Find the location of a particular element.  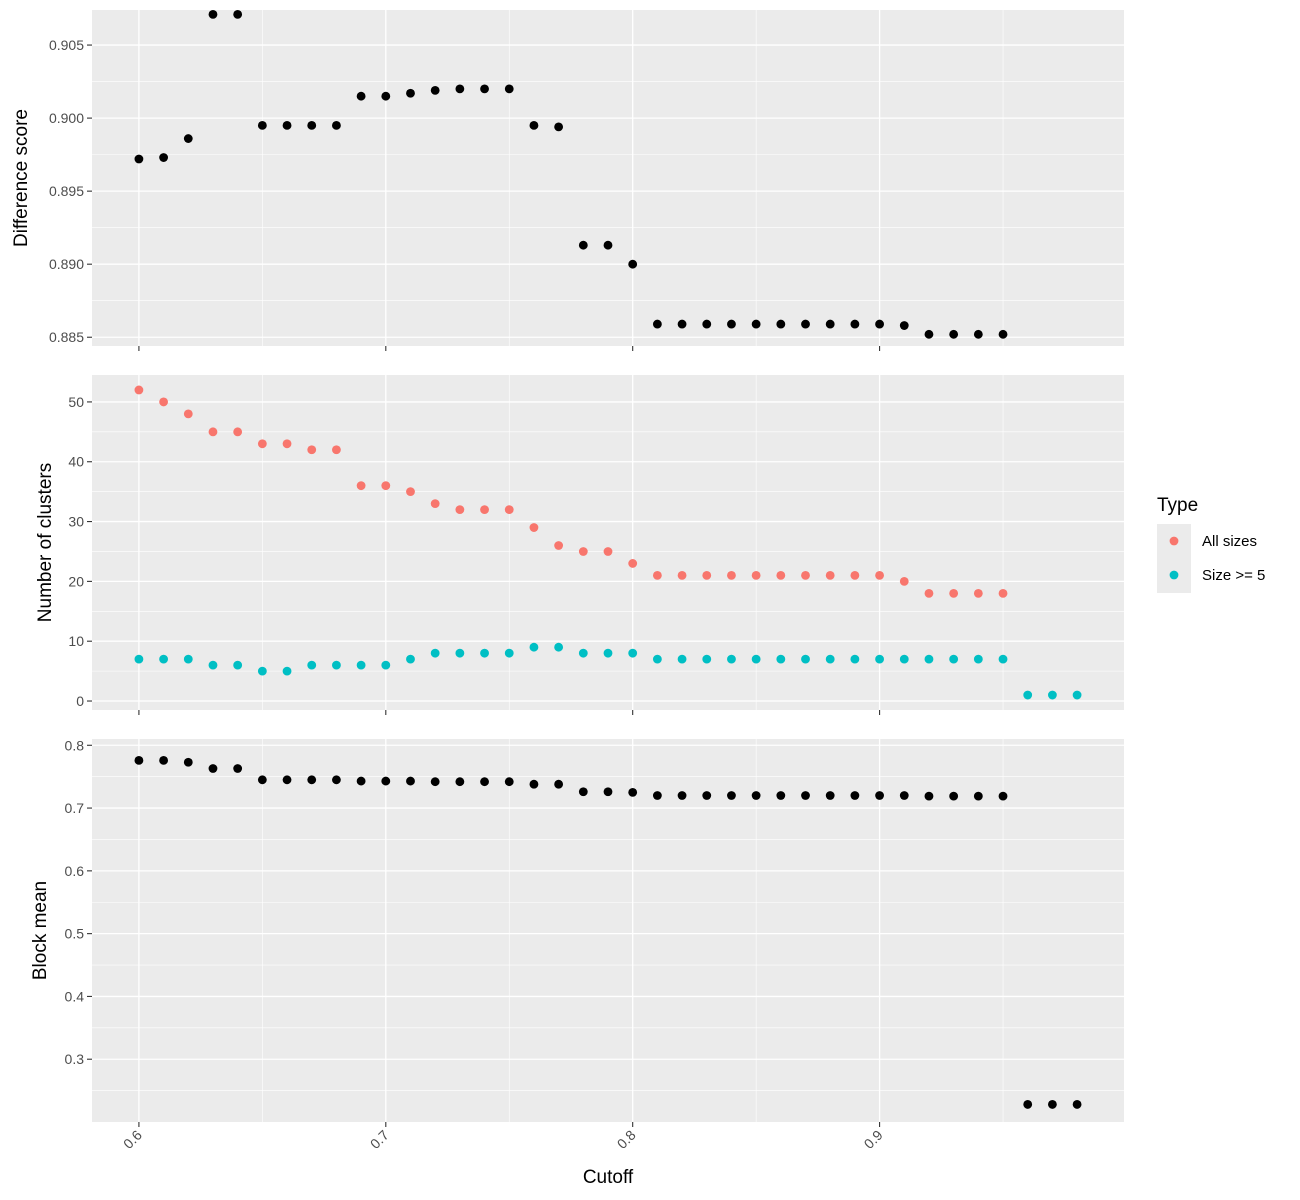

x-tick-label: 0.9 is located at coordinates (873, 1139).